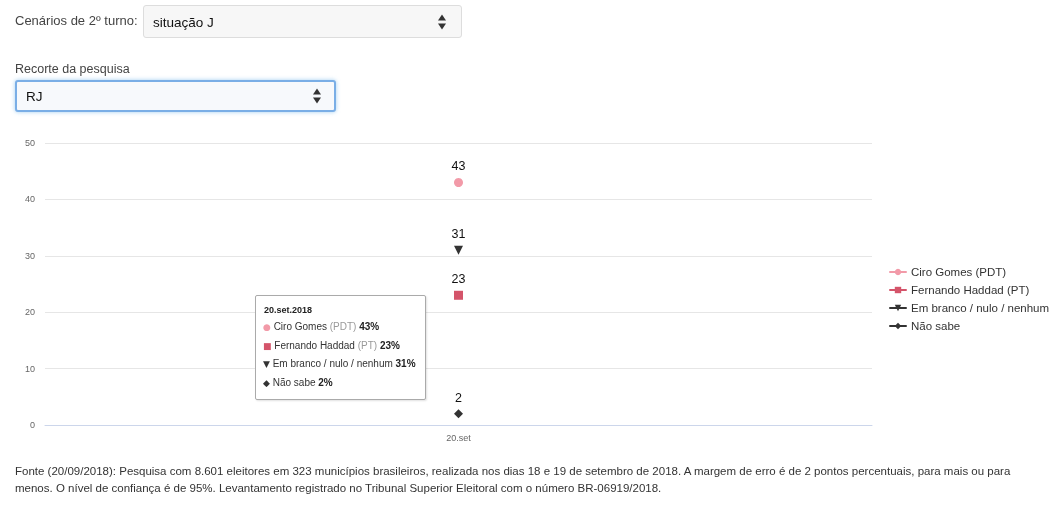 The image size is (1054, 507). I want to click on data-label: 31, so click(458, 234).